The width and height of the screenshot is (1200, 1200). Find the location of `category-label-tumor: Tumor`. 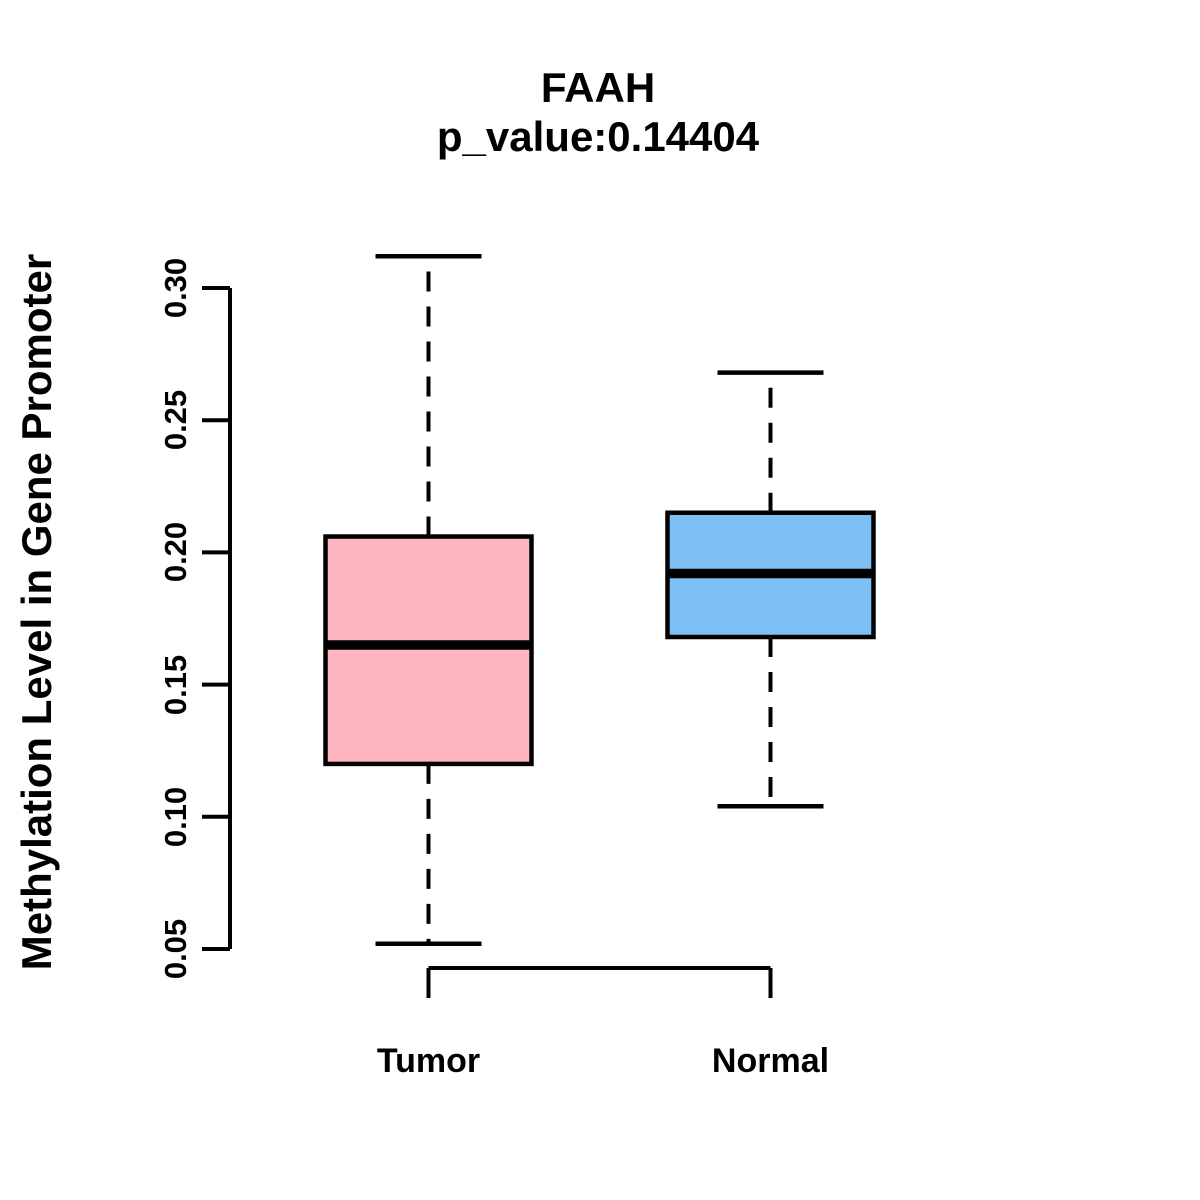

category-label-tumor: Tumor is located at coordinates (428, 1061).